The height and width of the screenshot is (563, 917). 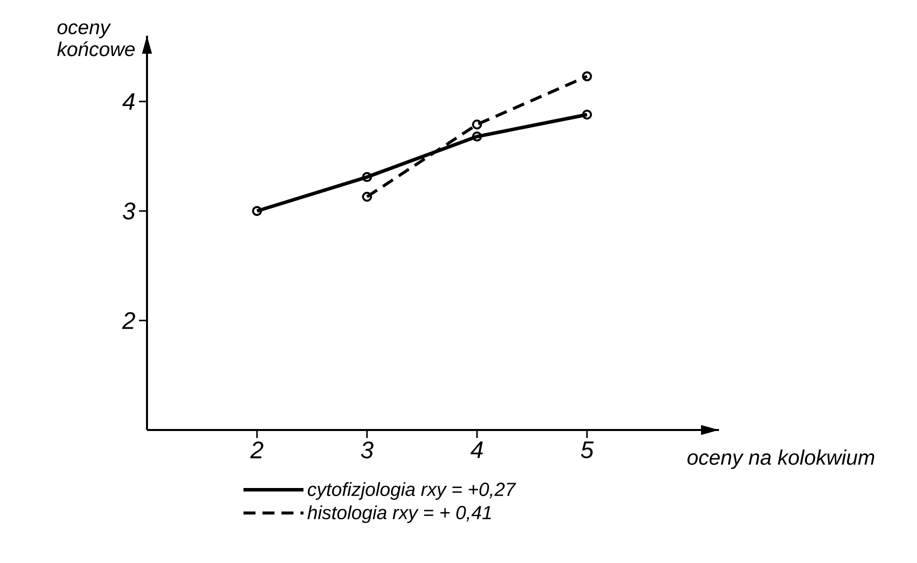 I want to click on x-tick-label: 3, so click(x=367, y=450).